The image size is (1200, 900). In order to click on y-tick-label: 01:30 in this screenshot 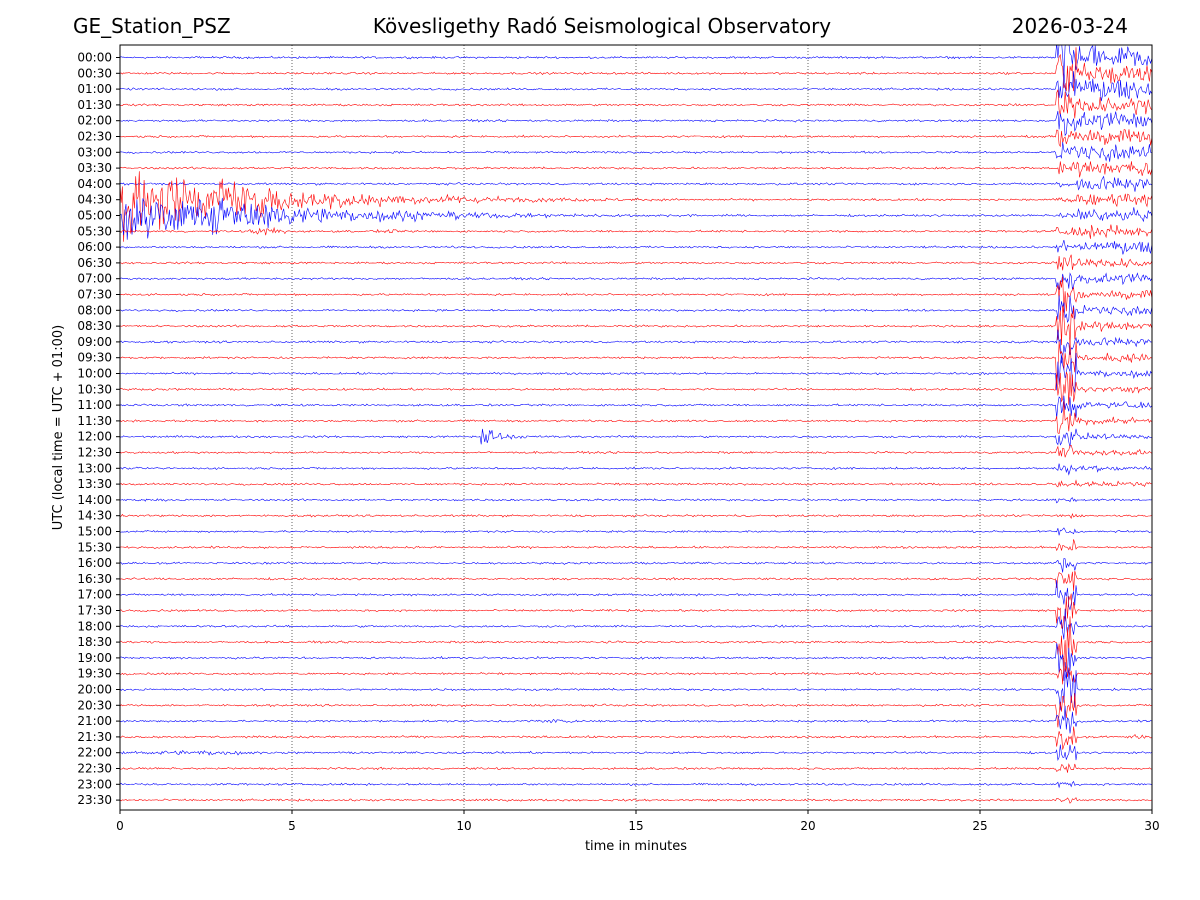, I will do `click(94, 105)`.